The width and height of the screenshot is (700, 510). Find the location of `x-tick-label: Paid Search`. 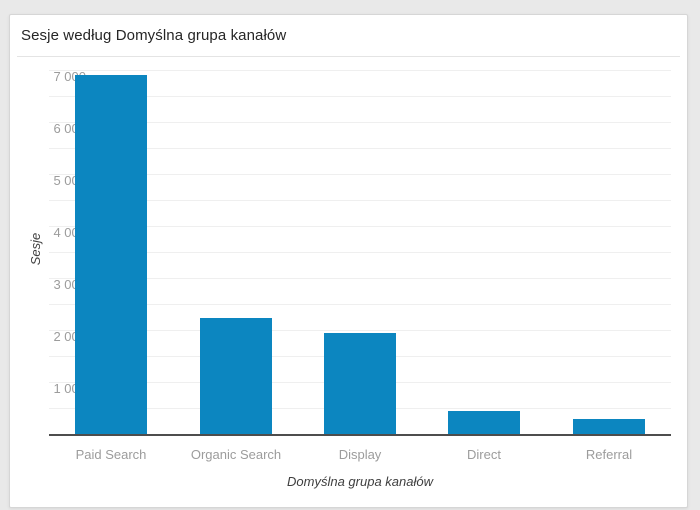

x-tick-label: Paid Search is located at coordinates (111, 454).